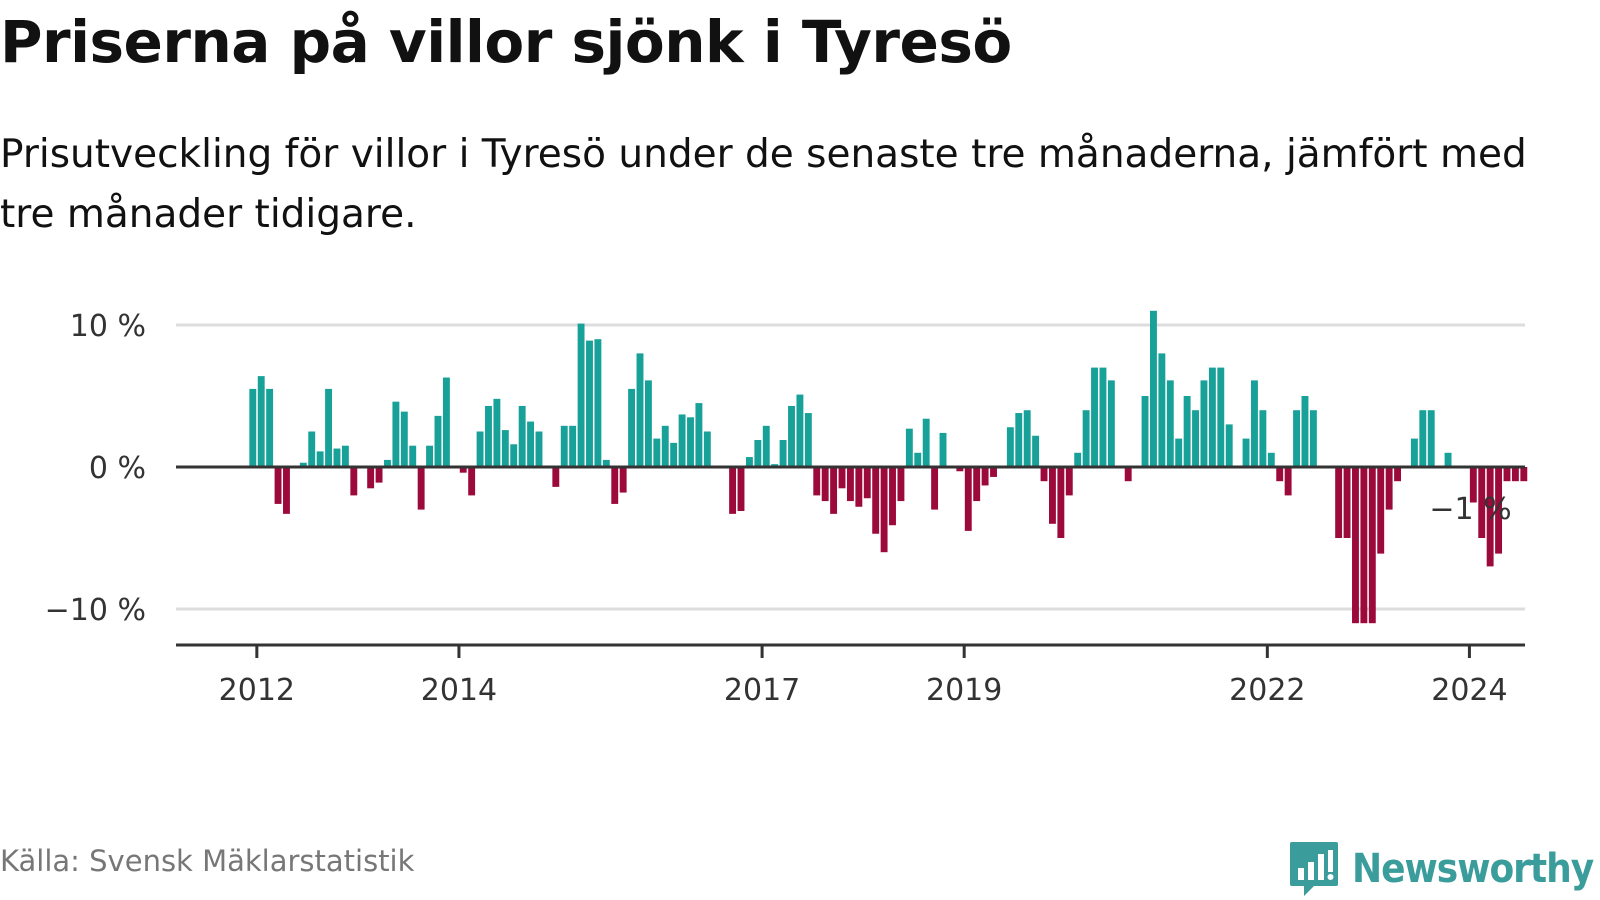 This screenshot has height=900, width=1600. What do you see at coordinates (1314, 869) in the screenshot?
I see `newsworthy-logo-icon` at bounding box center [1314, 869].